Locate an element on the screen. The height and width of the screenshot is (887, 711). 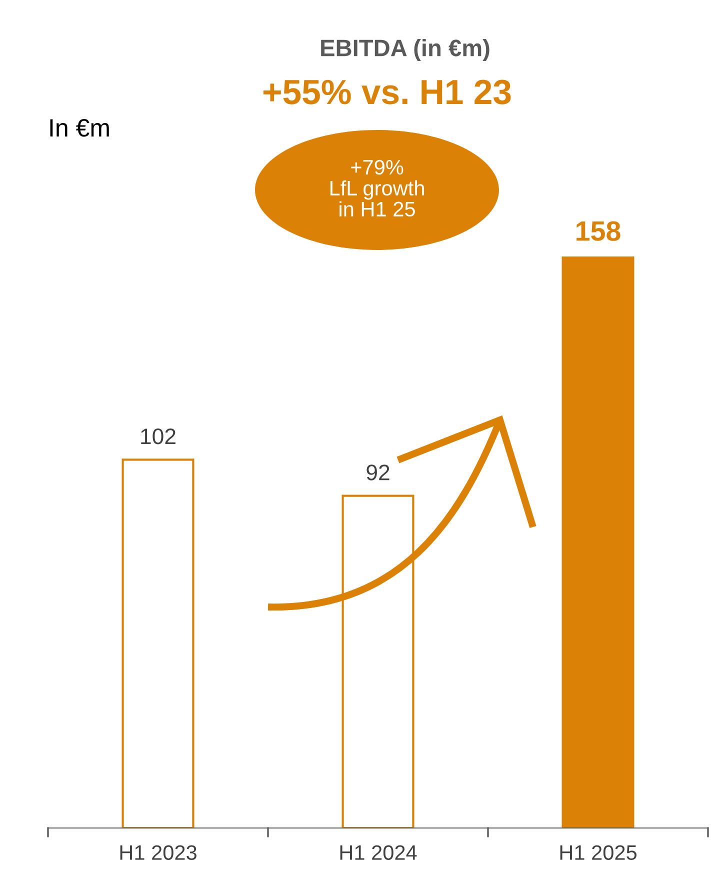
data-label: 92 is located at coordinates (378, 472).